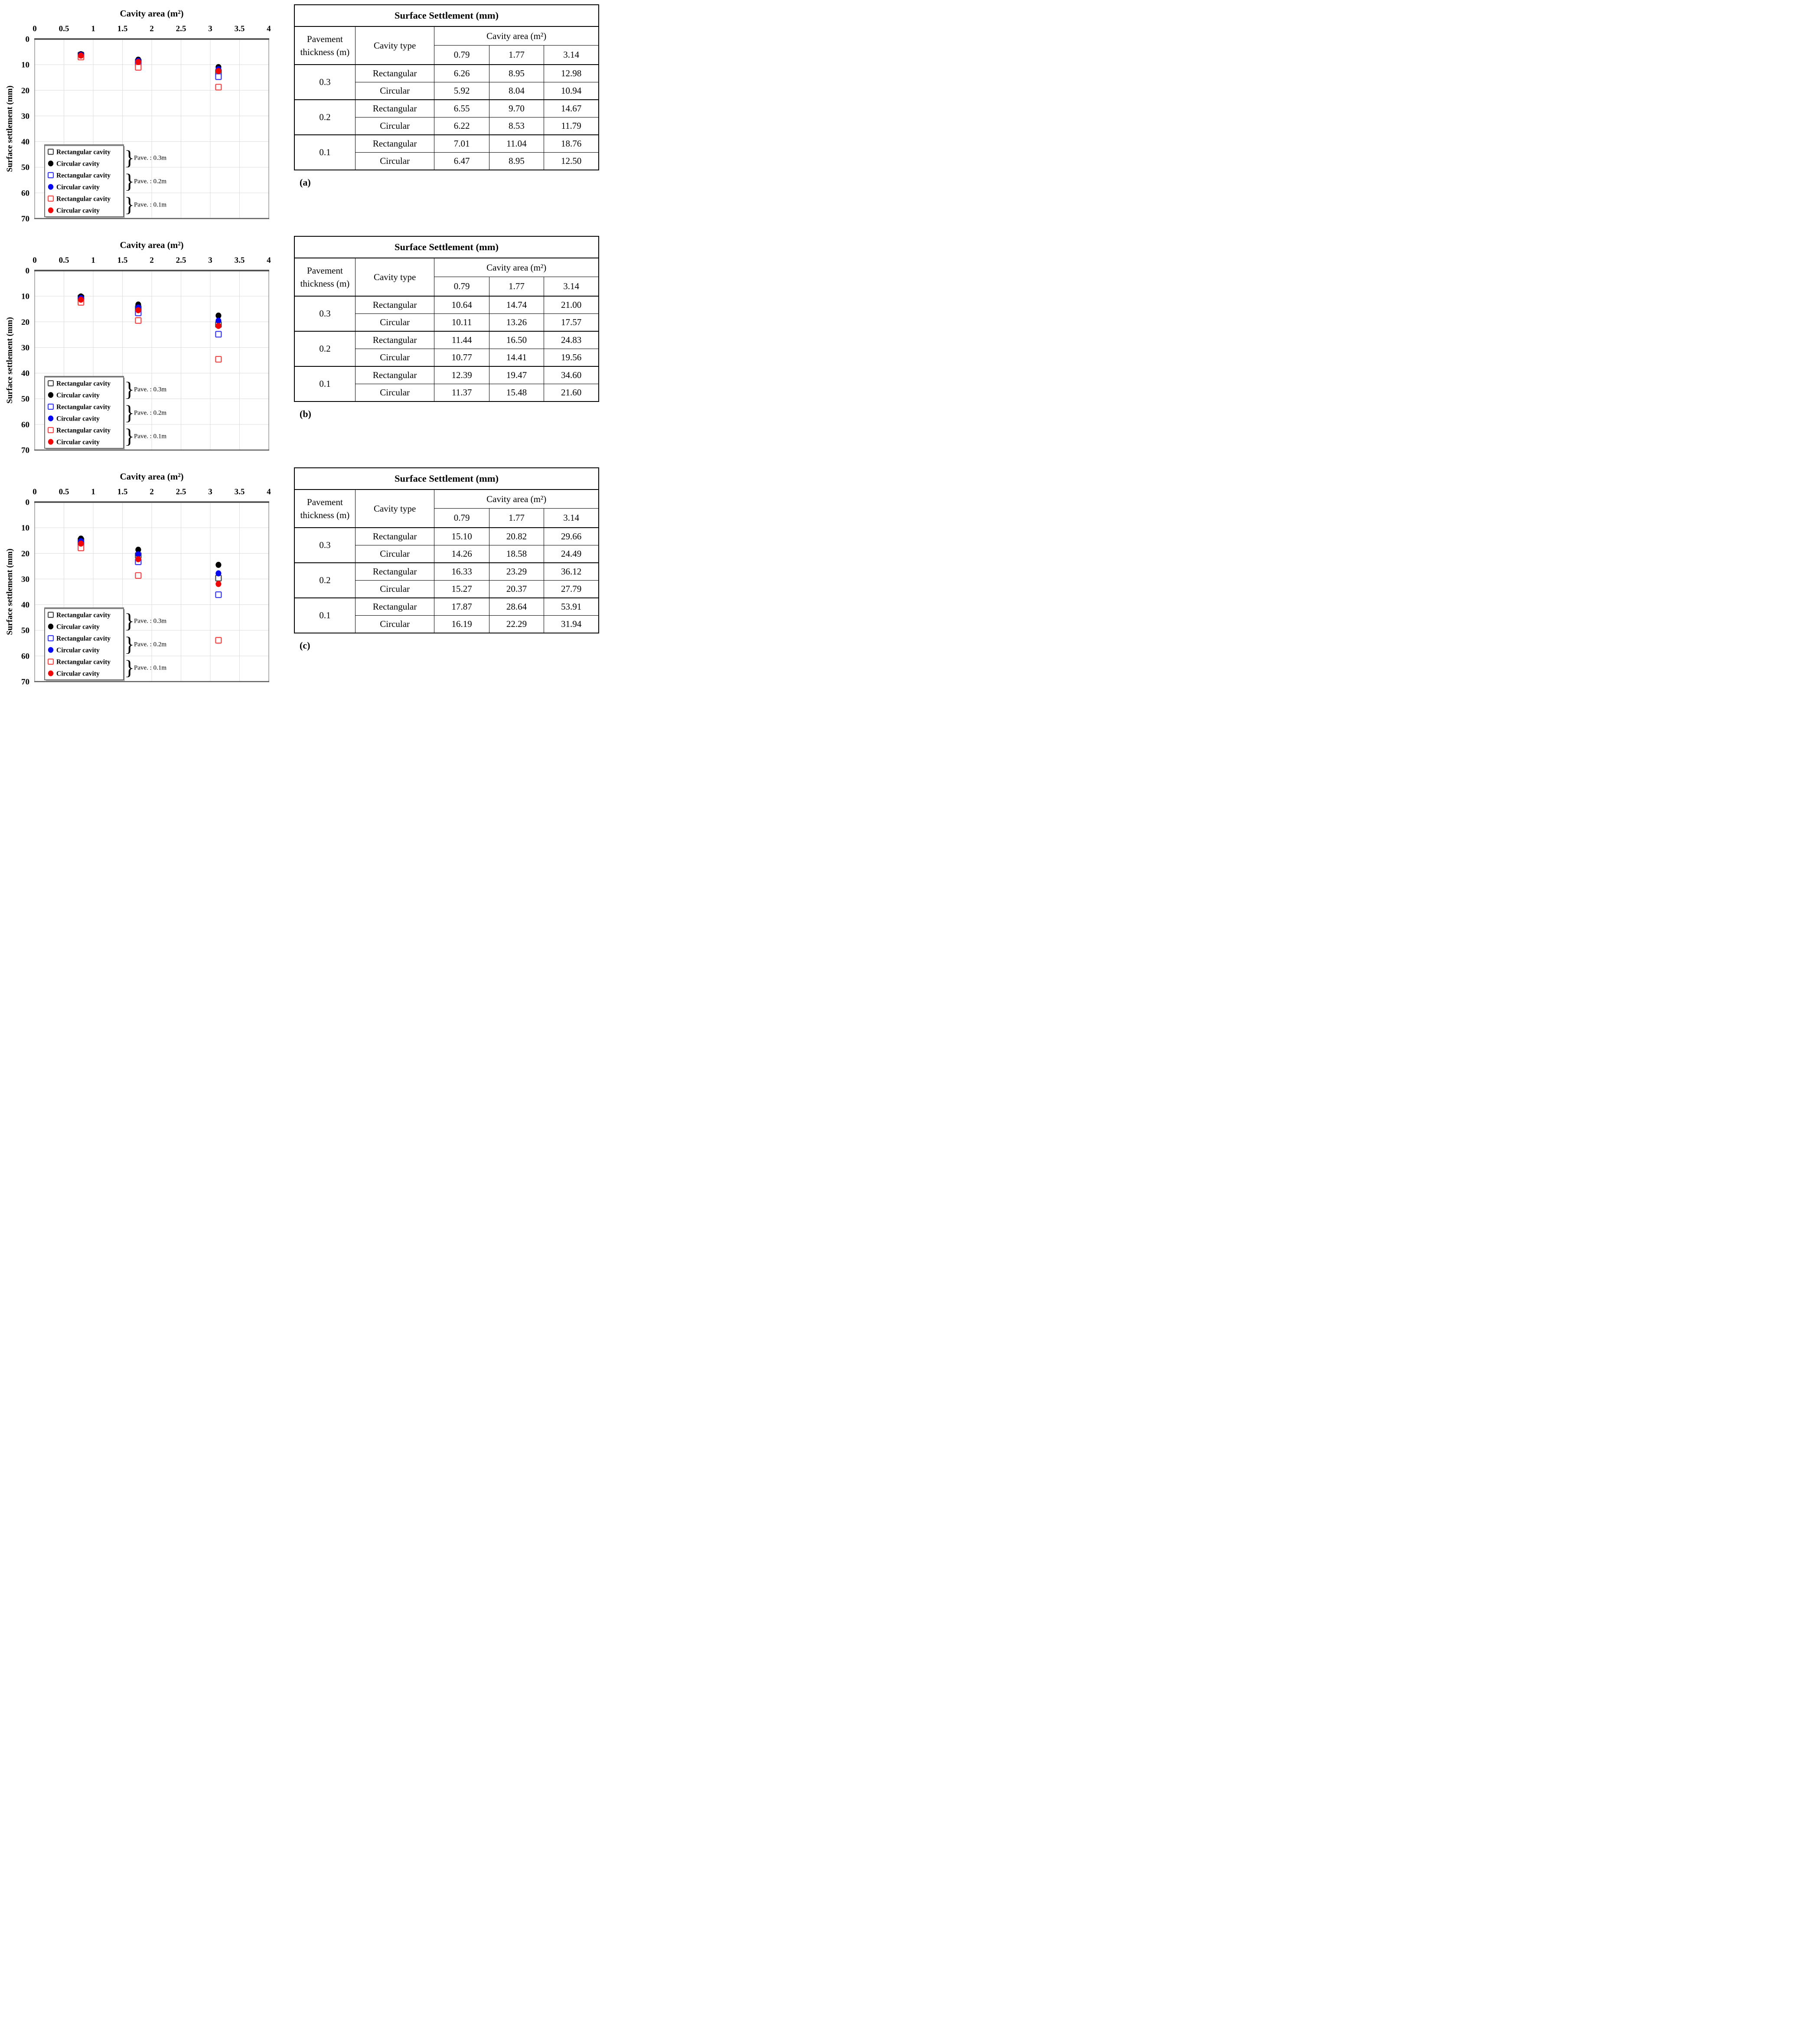 The height and width of the screenshot is (2017, 1820). I want to click on legend-group-label: Pave. : 0.1m, so click(150, 668).